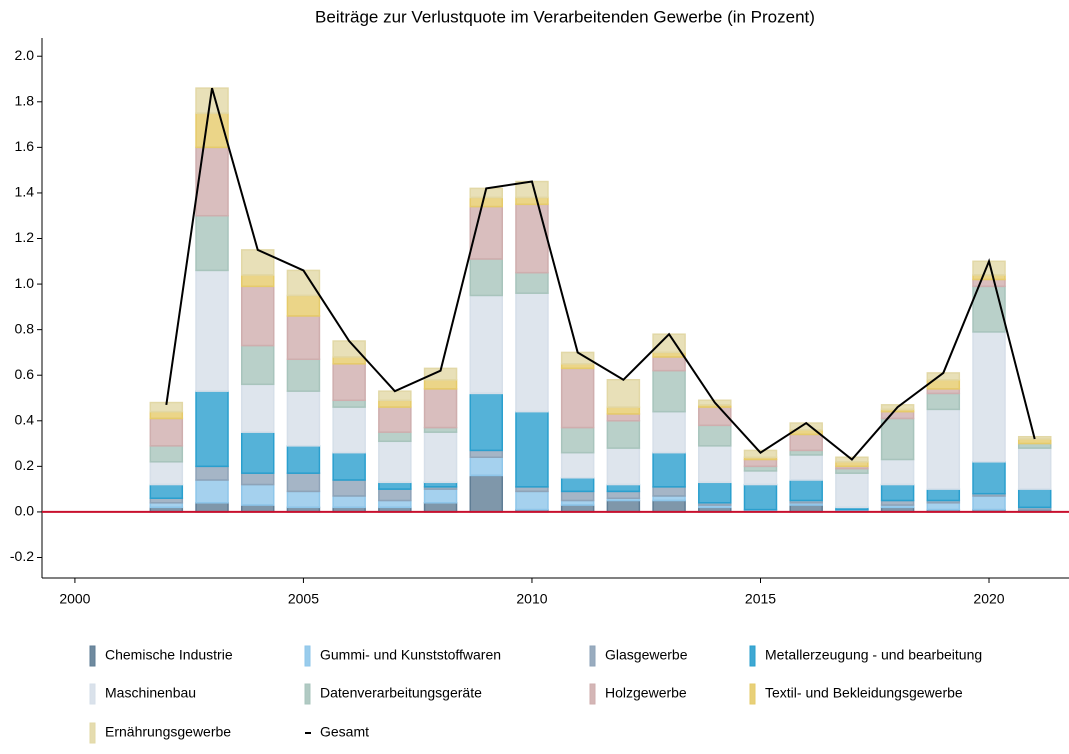 Image resolution: width=1069 pixels, height=754 pixels. What do you see at coordinates (988, 599) in the screenshot?
I see `x-tick-label: 2020` at bounding box center [988, 599].